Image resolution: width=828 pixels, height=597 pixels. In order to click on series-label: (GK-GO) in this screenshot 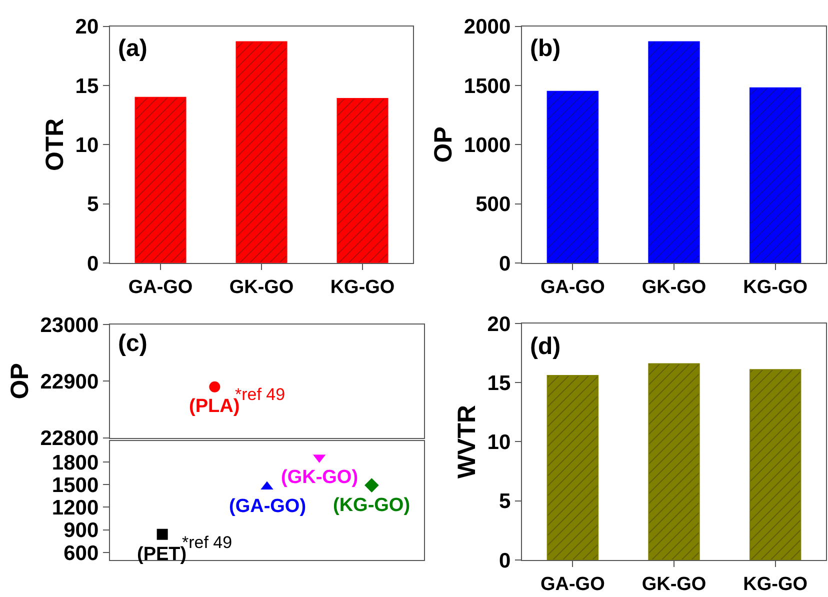, I will do `click(319, 477)`.